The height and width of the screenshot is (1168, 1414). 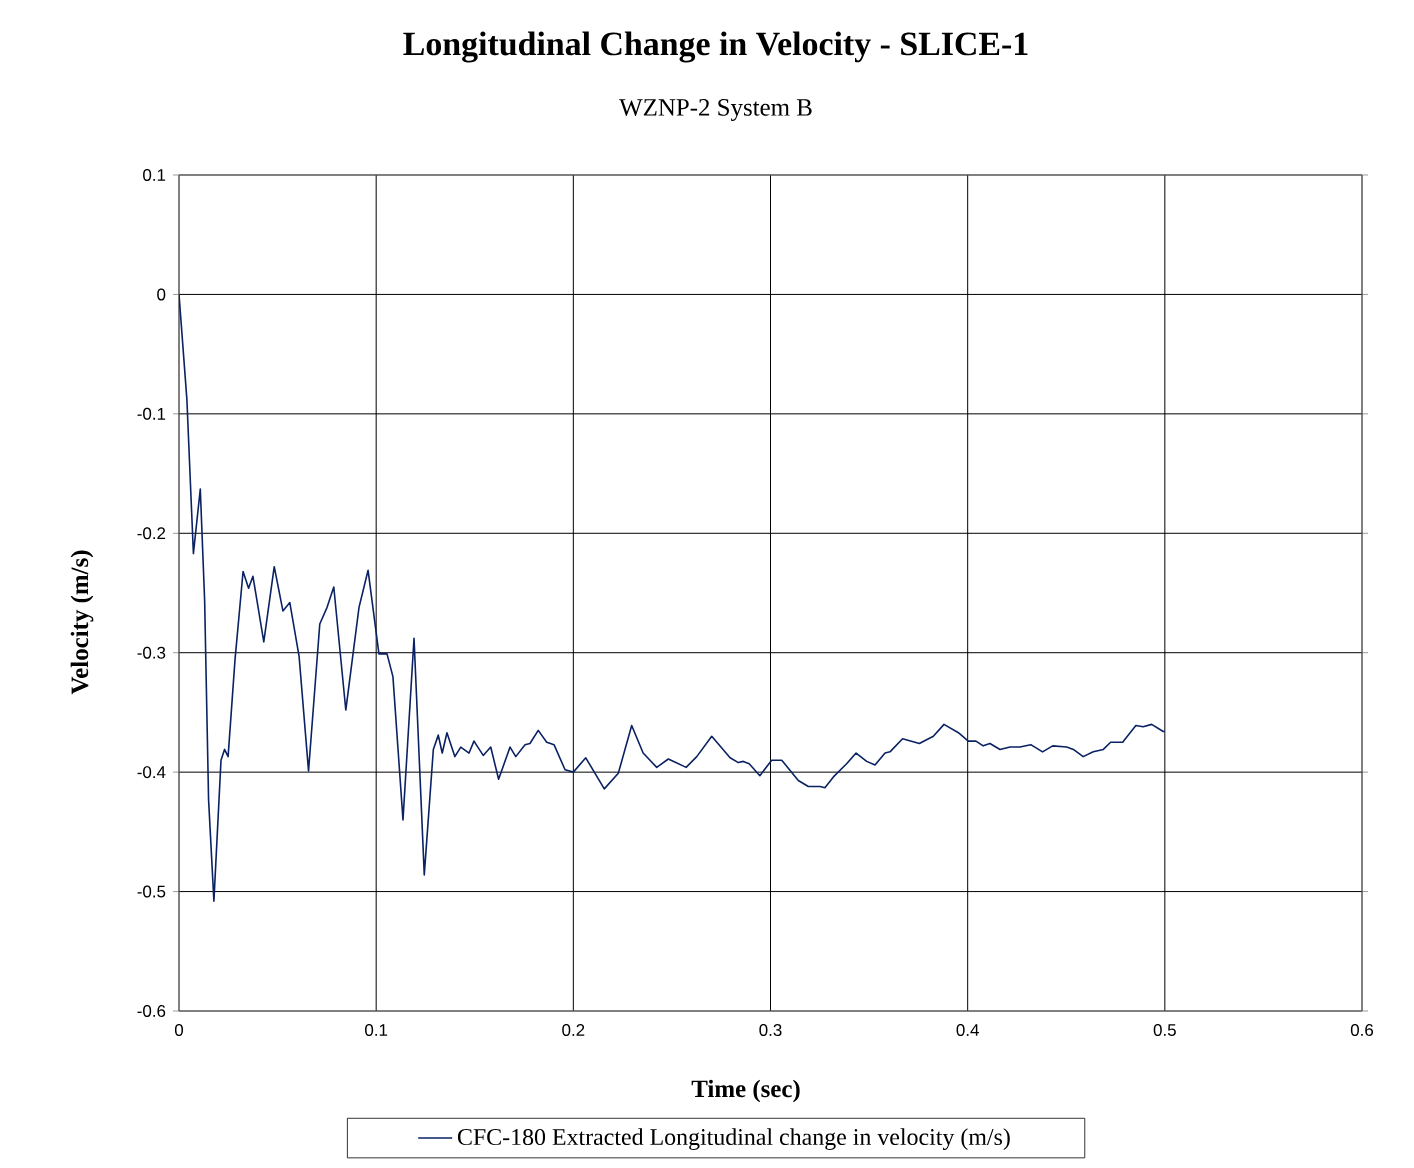 What do you see at coordinates (151, 533) in the screenshot?
I see `y-tick-label: -0.2` at bounding box center [151, 533].